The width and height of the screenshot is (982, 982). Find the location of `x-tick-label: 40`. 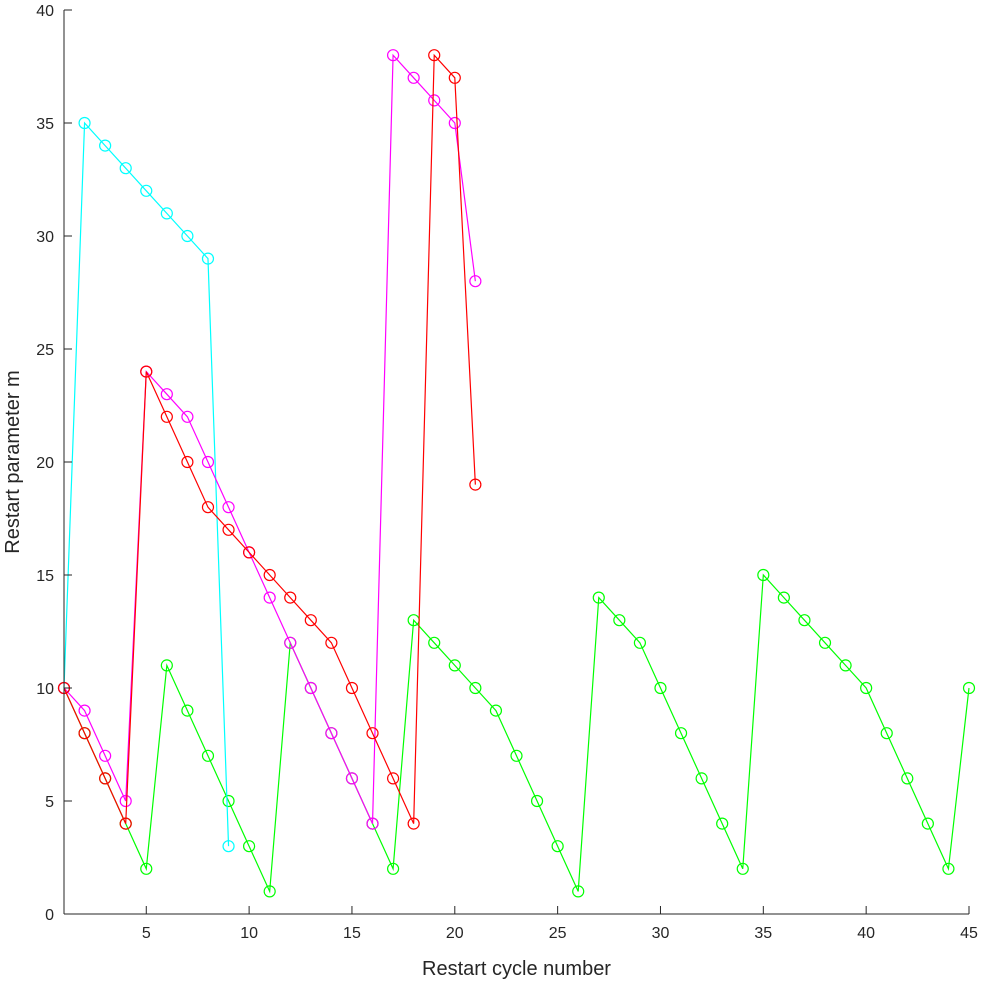

x-tick-label: 40 is located at coordinates (866, 933).